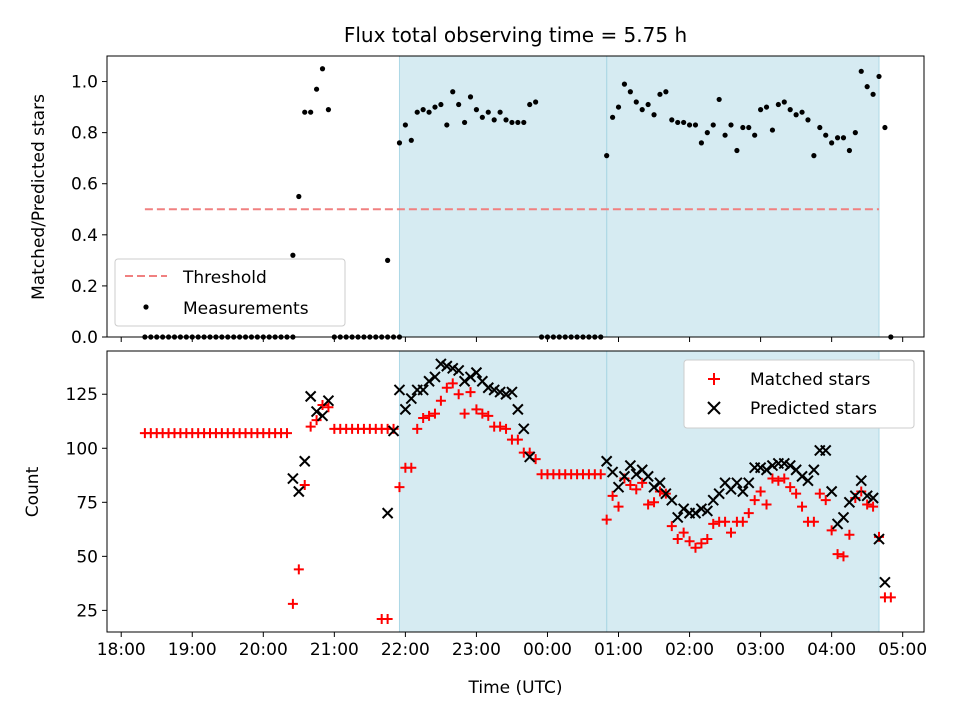 This screenshot has width=960, height=720. What do you see at coordinates (84, 236) in the screenshot?
I see `y-tick-label: 0.4` at bounding box center [84, 236].